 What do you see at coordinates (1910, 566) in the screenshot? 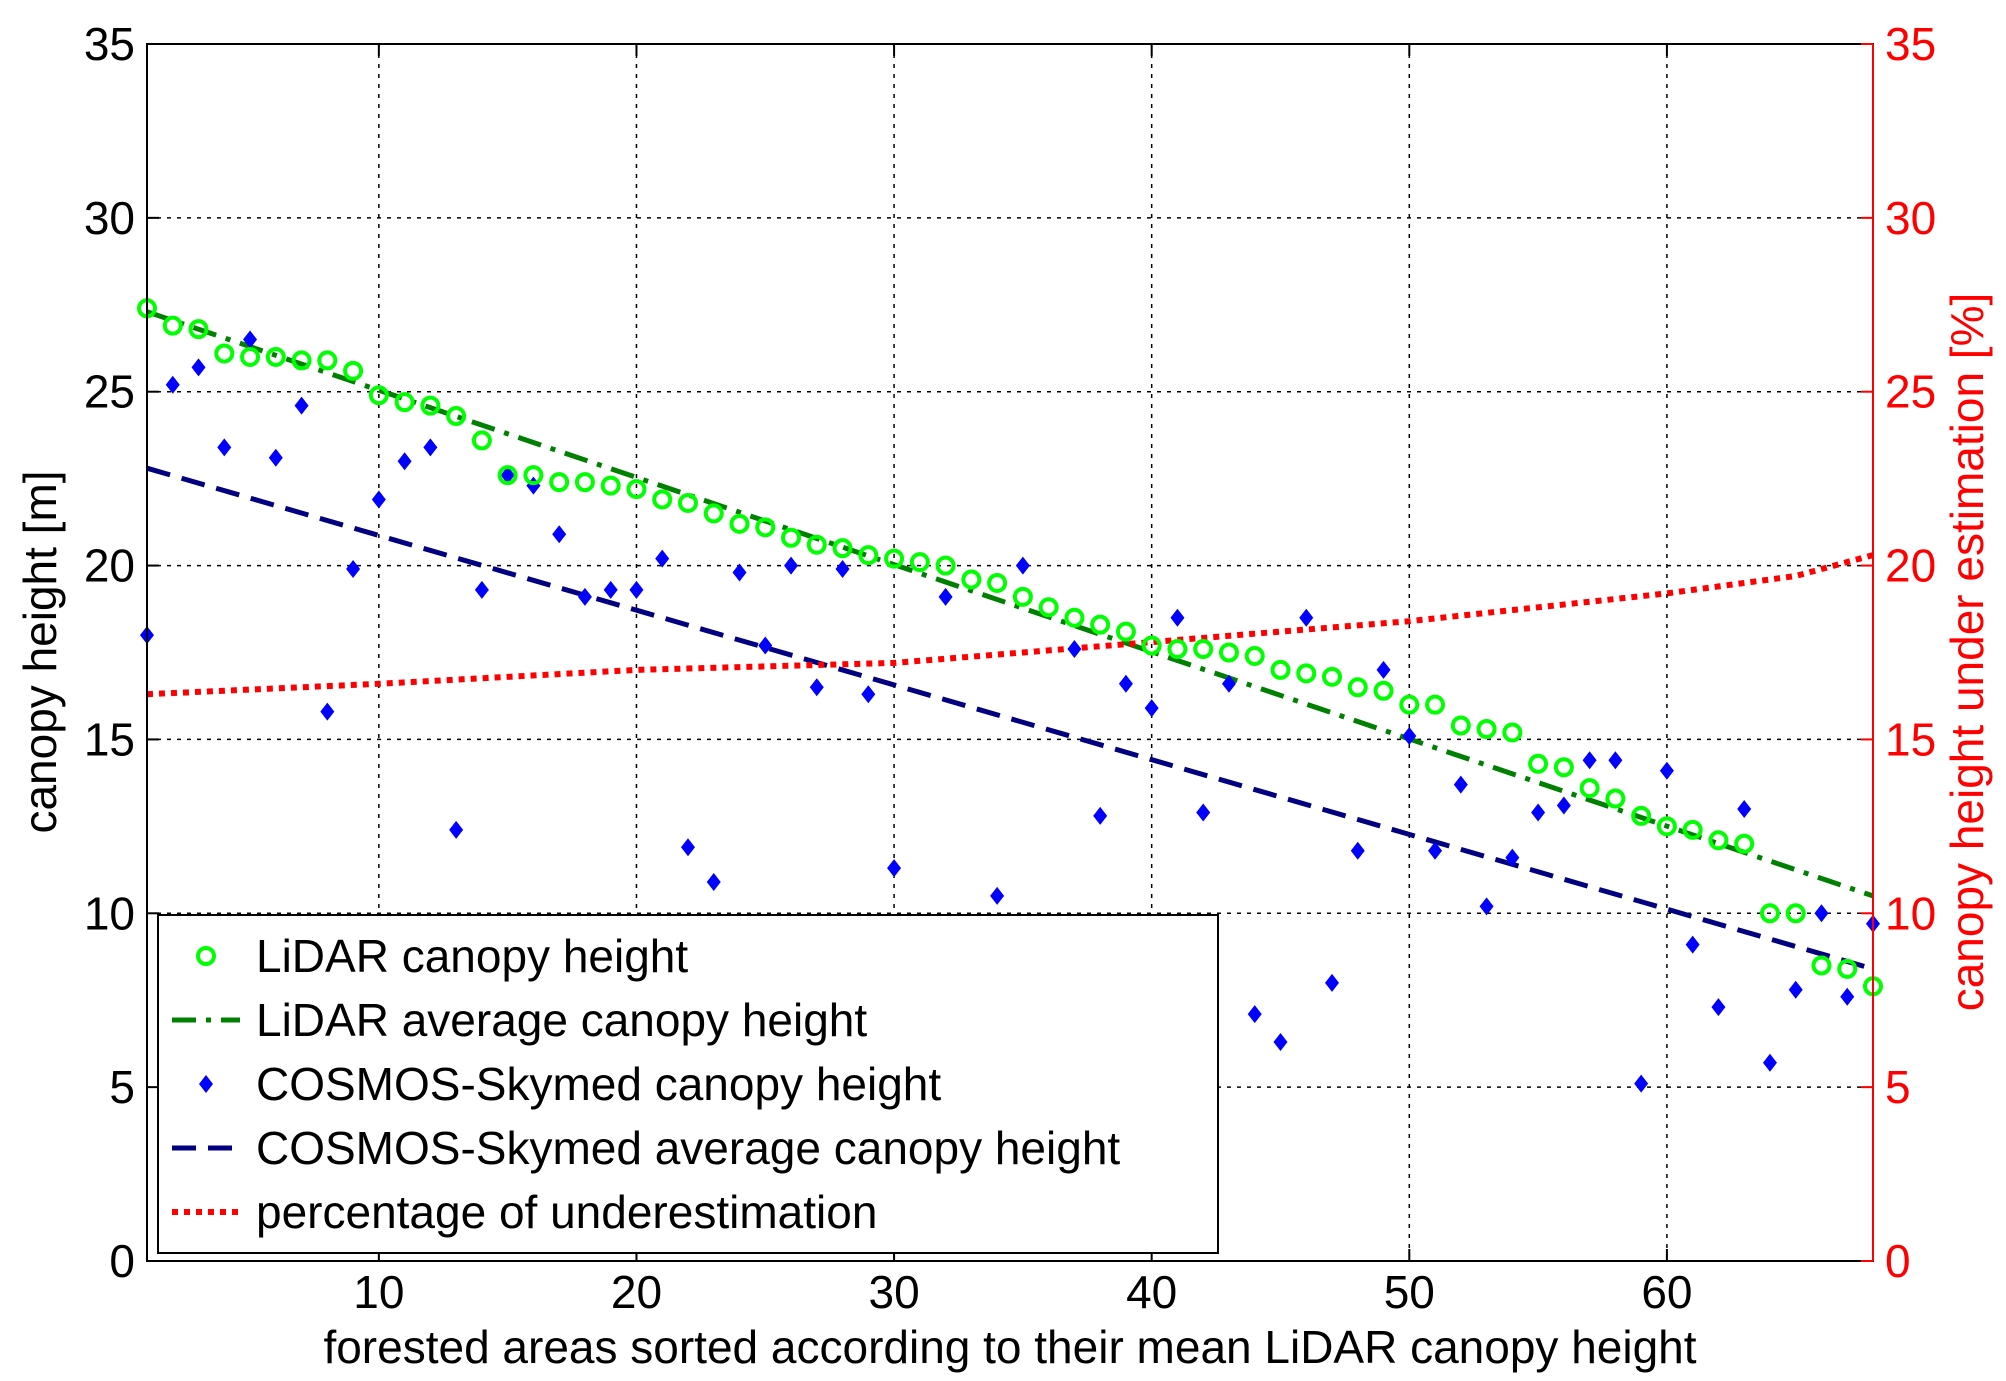
I see `y2-tick-label: 20` at bounding box center [1910, 566].